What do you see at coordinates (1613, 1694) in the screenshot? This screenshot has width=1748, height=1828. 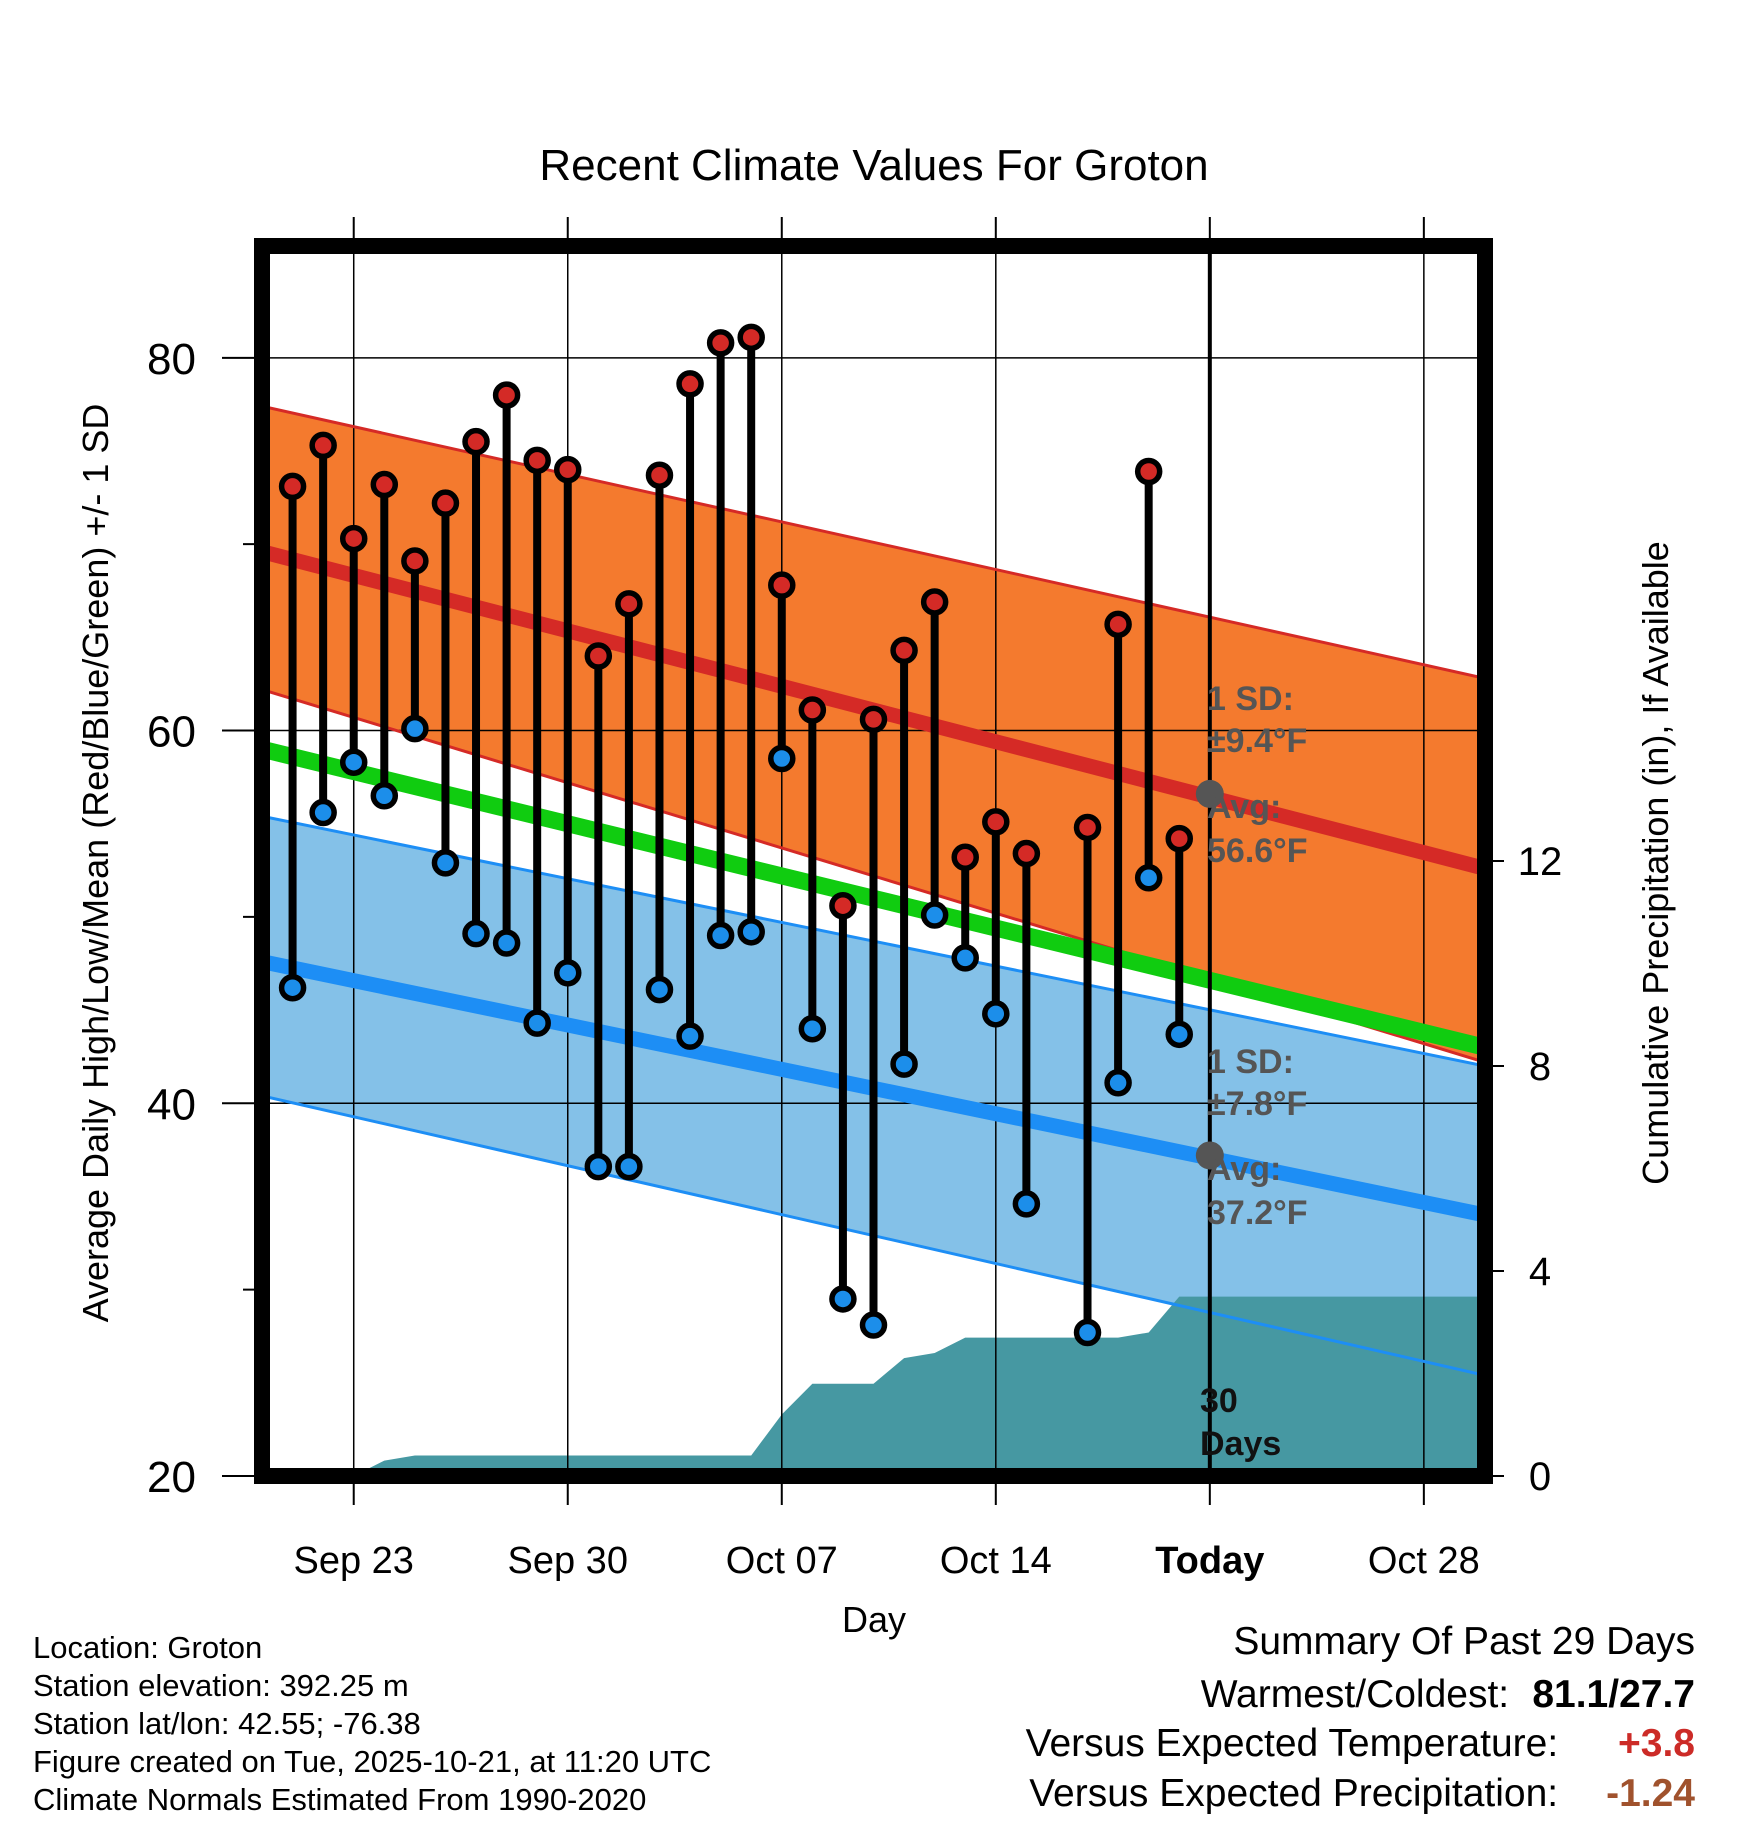 I see `warm-cold-value: 81.1/27.7` at bounding box center [1613, 1694].